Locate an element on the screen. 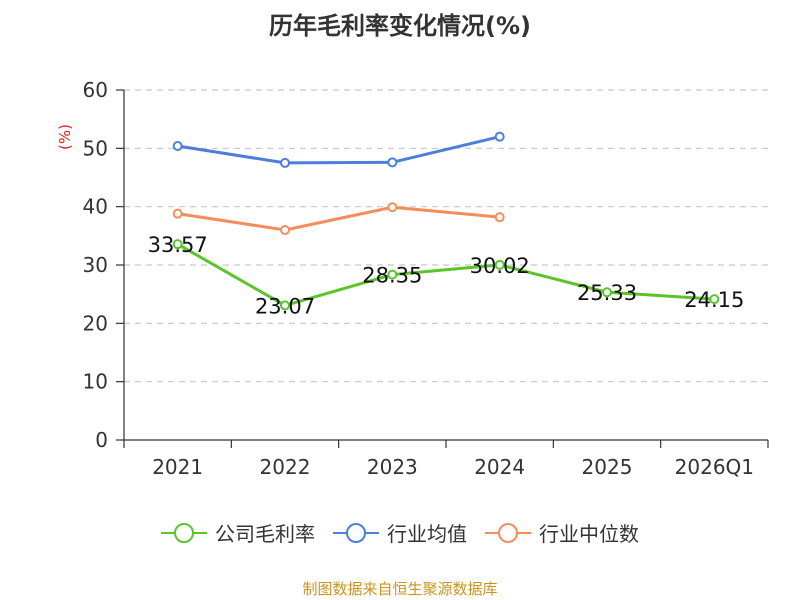 This screenshot has height=600, width=800. legend-item: 行业均值 is located at coordinates (400, 532).